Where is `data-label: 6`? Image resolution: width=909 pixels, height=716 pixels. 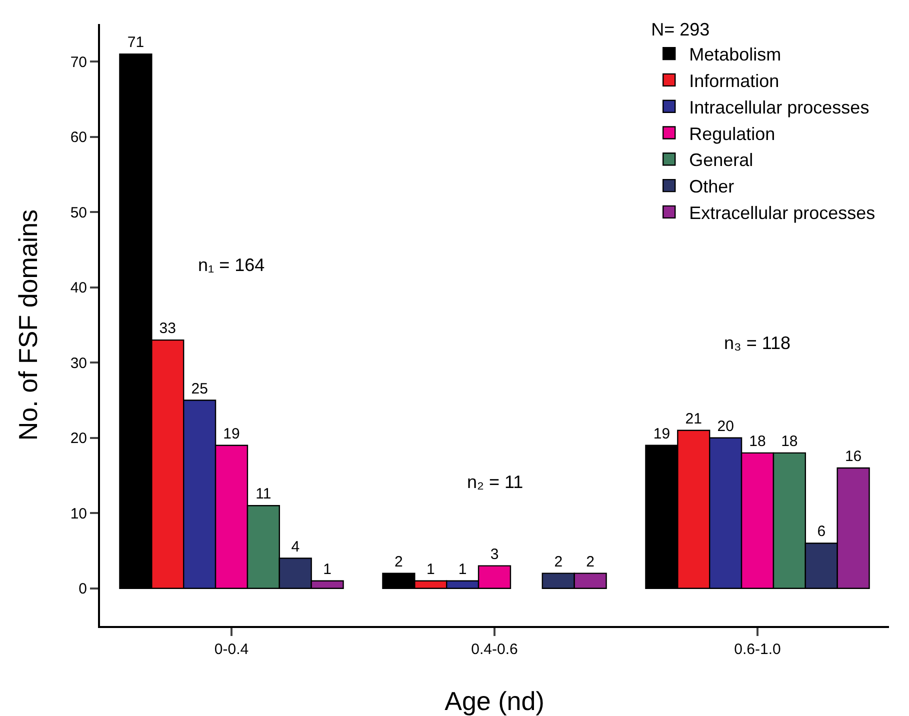 data-label: 6 is located at coordinates (821, 531).